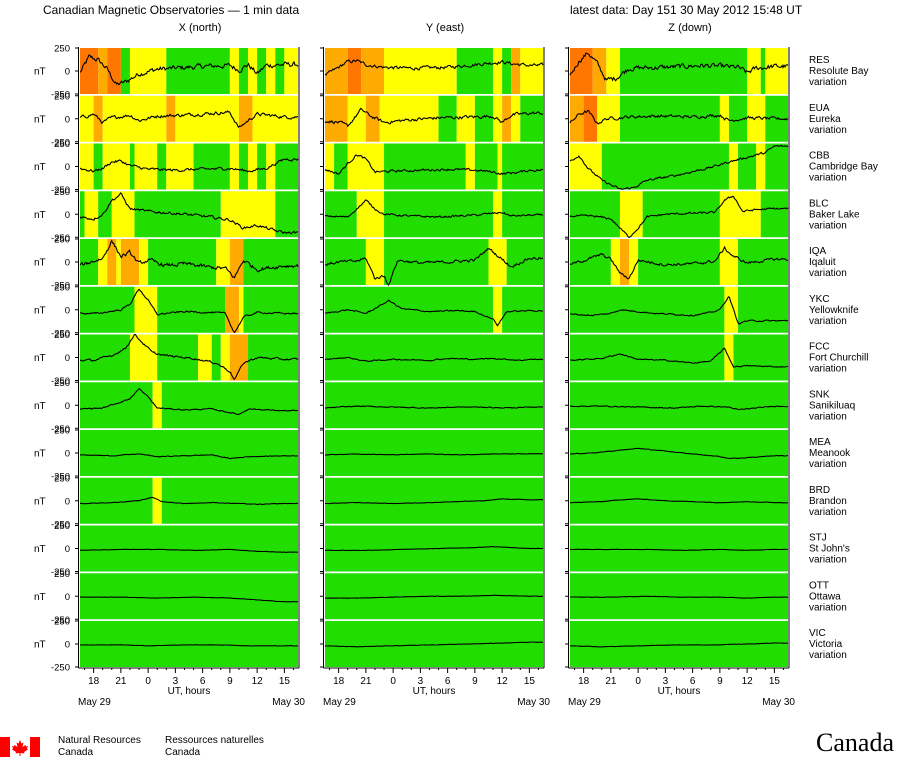  What do you see at coordinates (421, 681) in the screenshot?
I see `x-tick-label: 3` at bounding box center [421, 681].